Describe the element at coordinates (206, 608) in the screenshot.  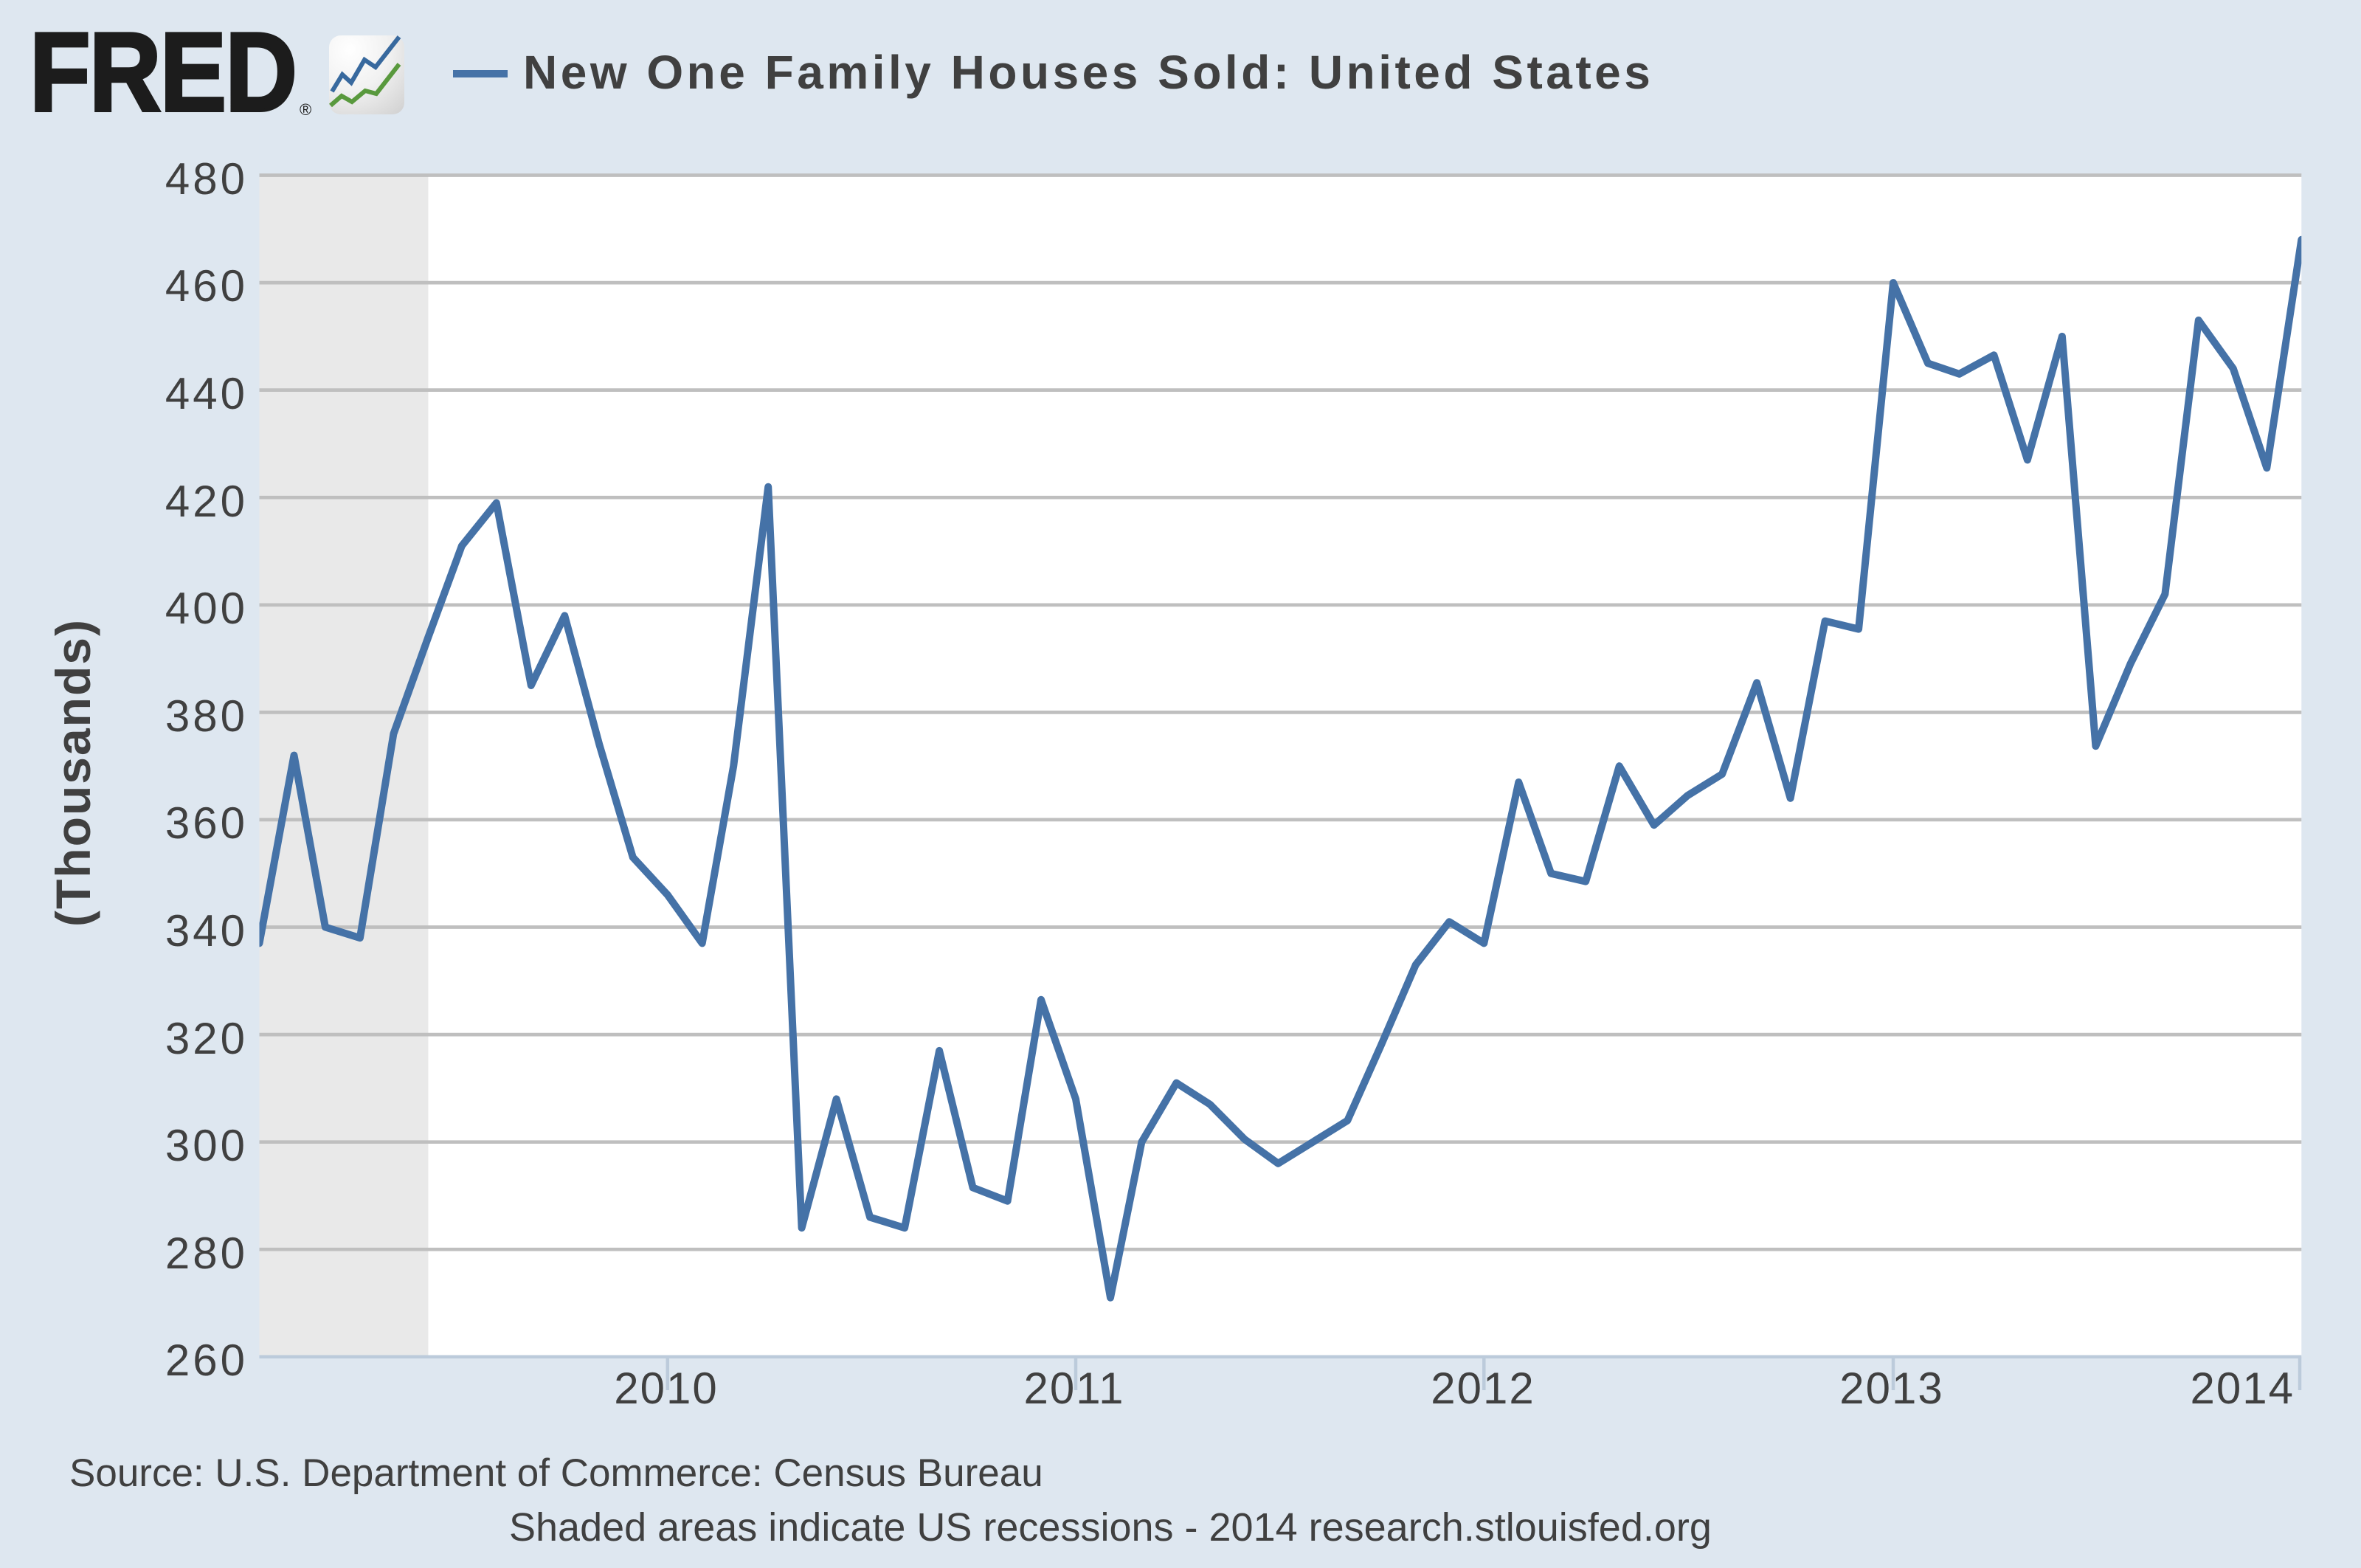
I see `svg-text: 400` at that location.